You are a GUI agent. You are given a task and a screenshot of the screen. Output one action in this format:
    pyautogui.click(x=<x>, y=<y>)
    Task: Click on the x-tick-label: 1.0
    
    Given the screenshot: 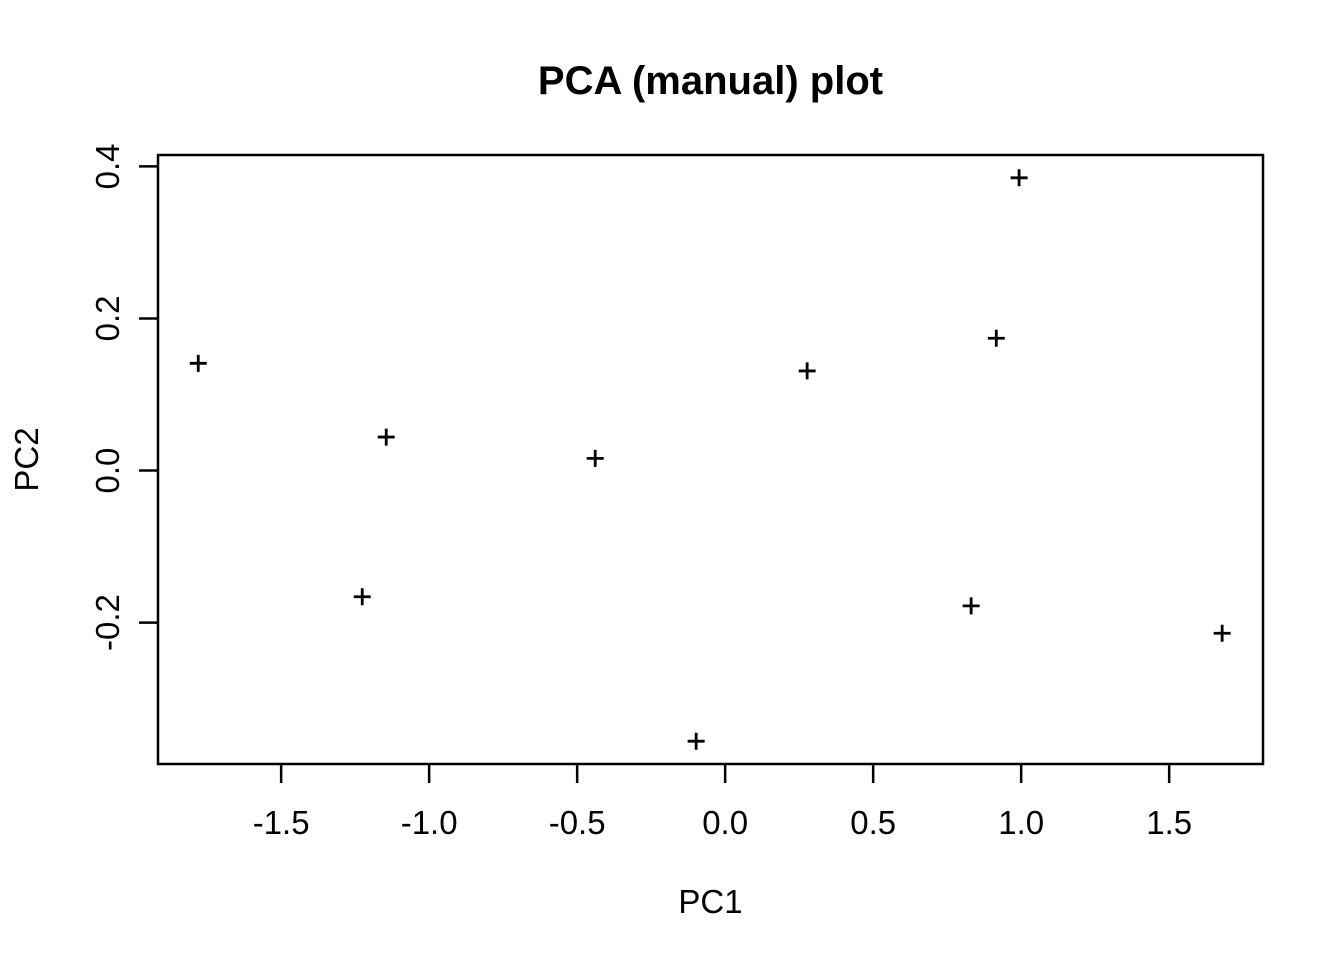 What is the action you would take?
    pyautogui.click(x=1021, y=822)
    